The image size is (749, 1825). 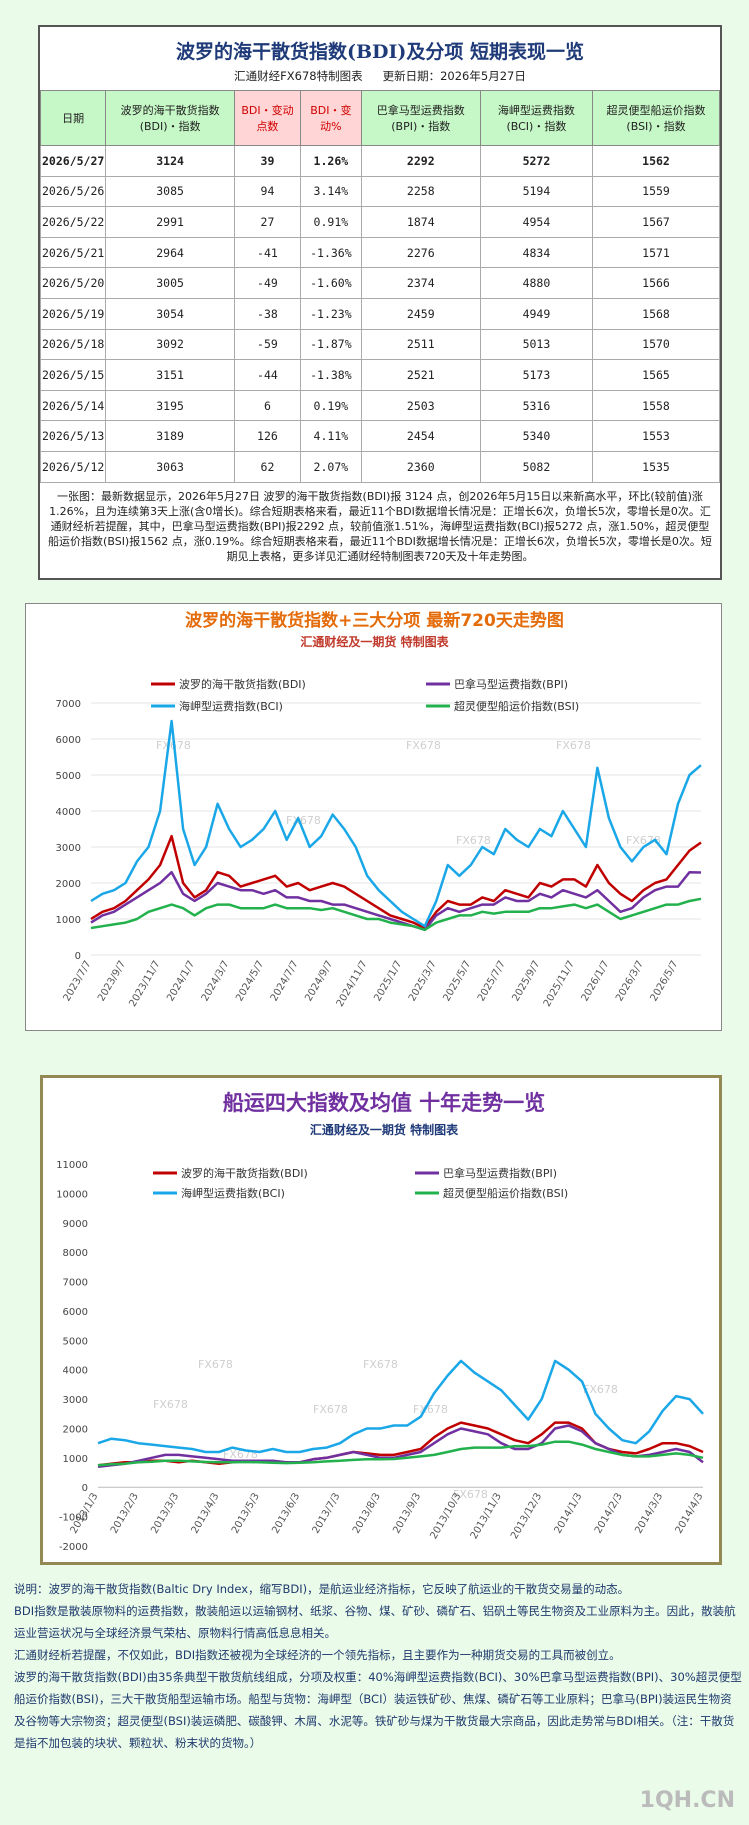 I want to click on cell: 1570, so click(x=656, y=344).